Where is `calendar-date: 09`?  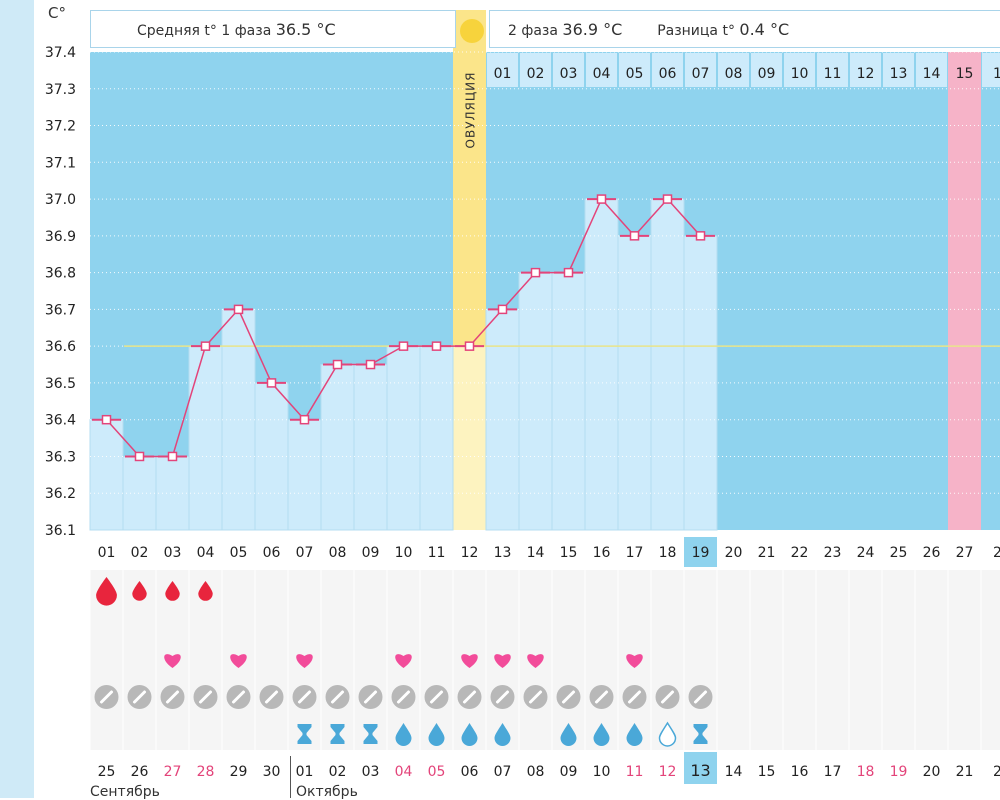 calendar-date: 09 is located at coordinates (569, 772).